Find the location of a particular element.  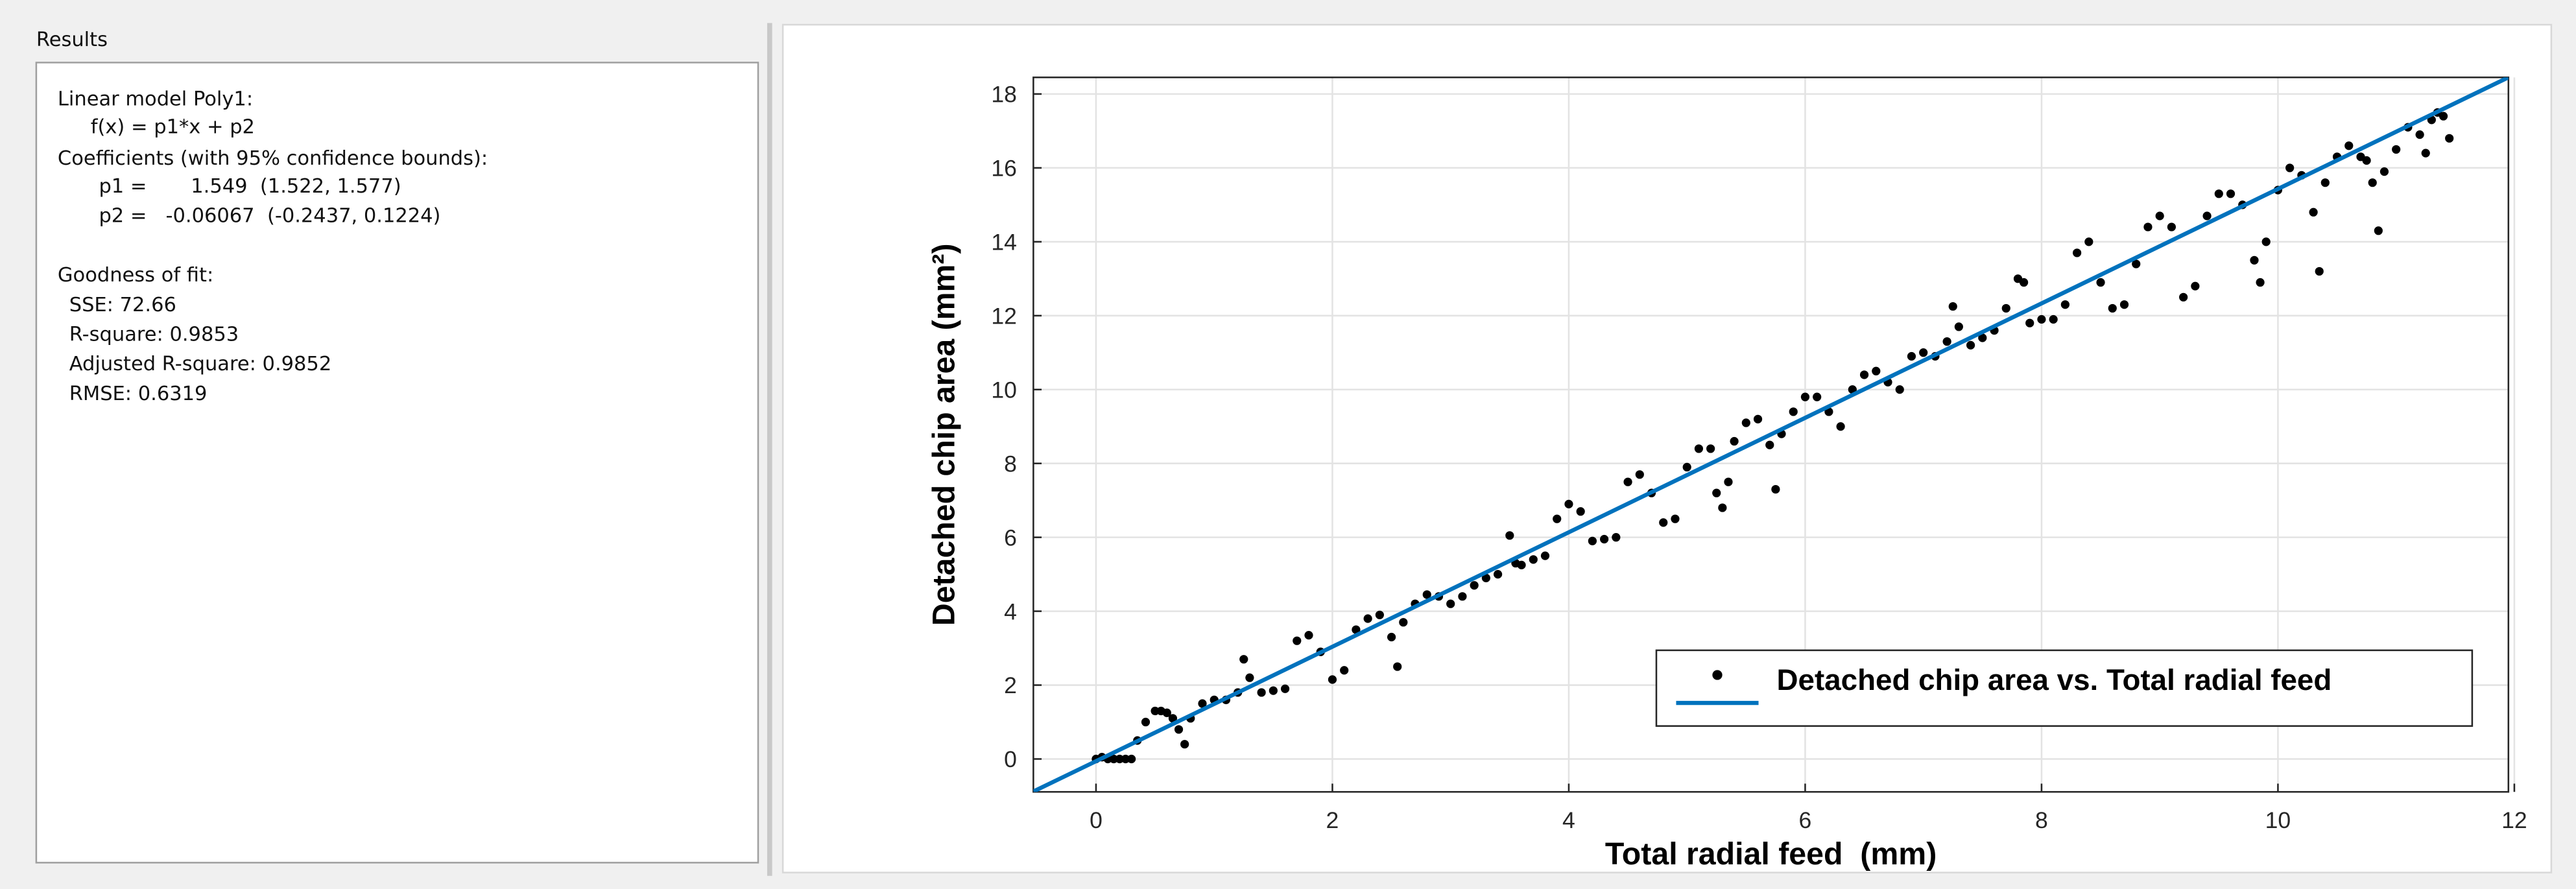

x-tick-label: 0 is located at coordinates (1096, 820).